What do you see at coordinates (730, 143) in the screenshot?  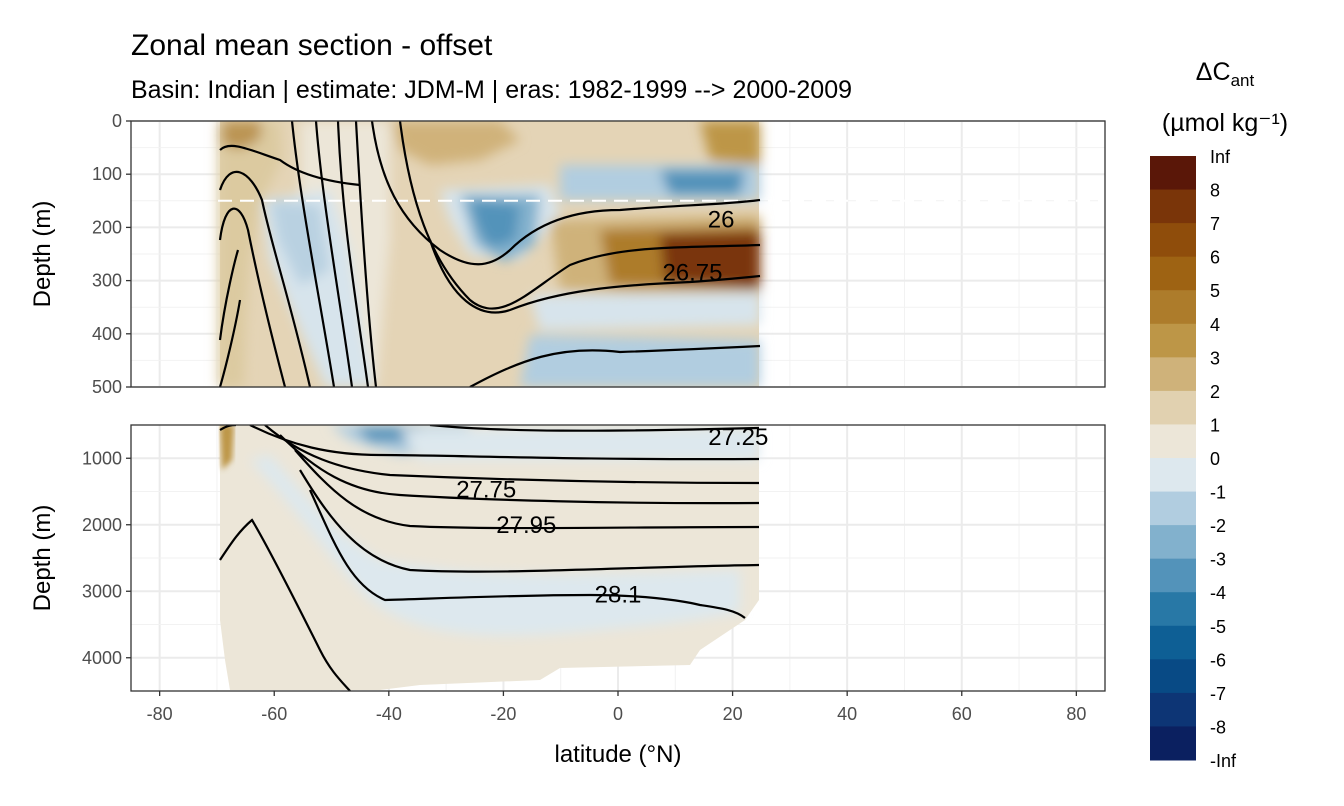 I see `upper-patch-north-surface-brown` at bounding box center [730, 143].